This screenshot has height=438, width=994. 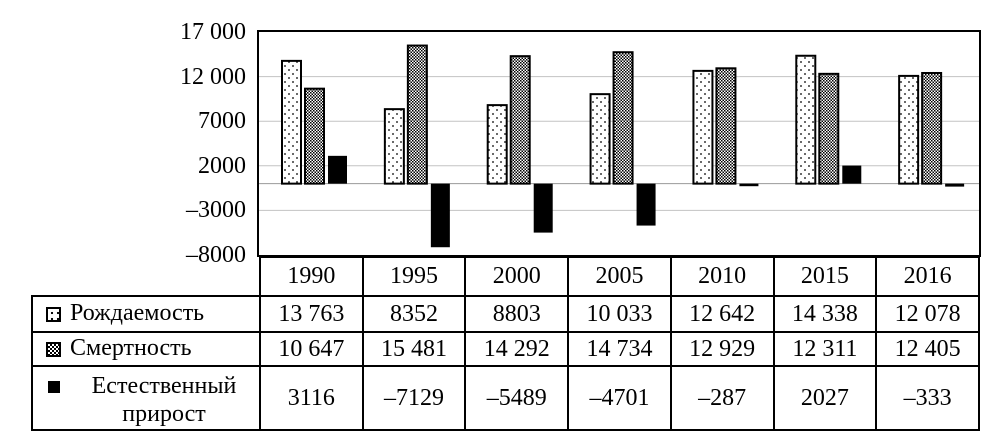 I want to click on value-cell: 10 647, so click(x=311, y=349).